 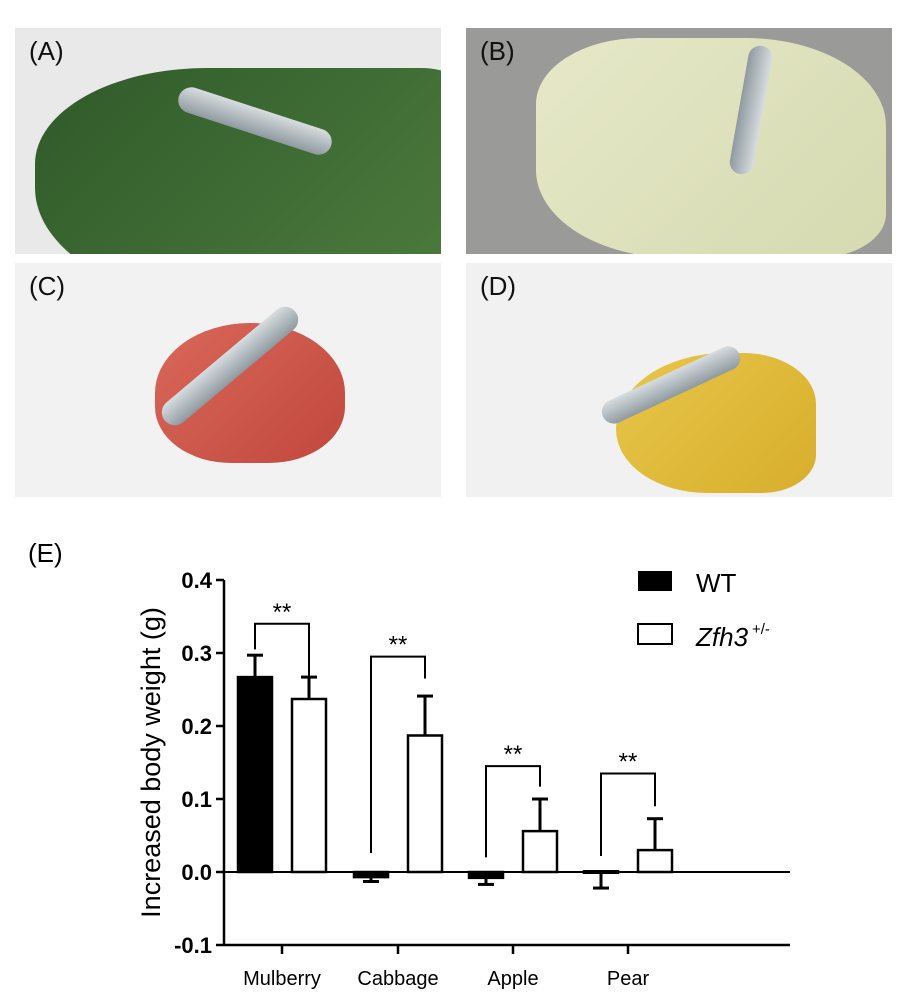 What do you see at coordinates (196, 580) in the screenshot?
I see `y-tick-label: 0.4` at bounding box center [196, 580].